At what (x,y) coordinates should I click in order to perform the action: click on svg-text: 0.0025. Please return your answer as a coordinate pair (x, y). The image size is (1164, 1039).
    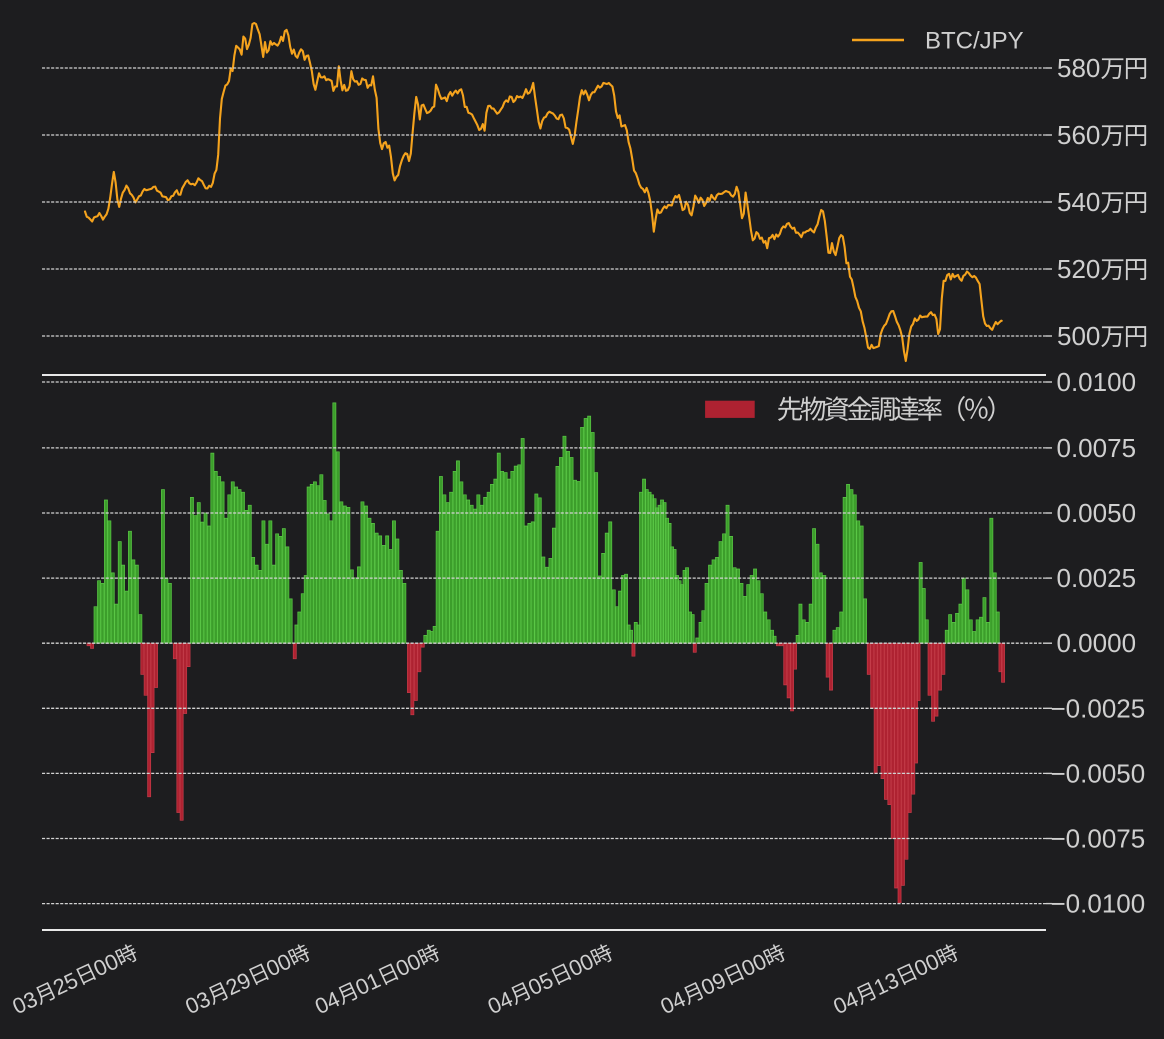
    Looking at the image, I should click on (1097, 578).